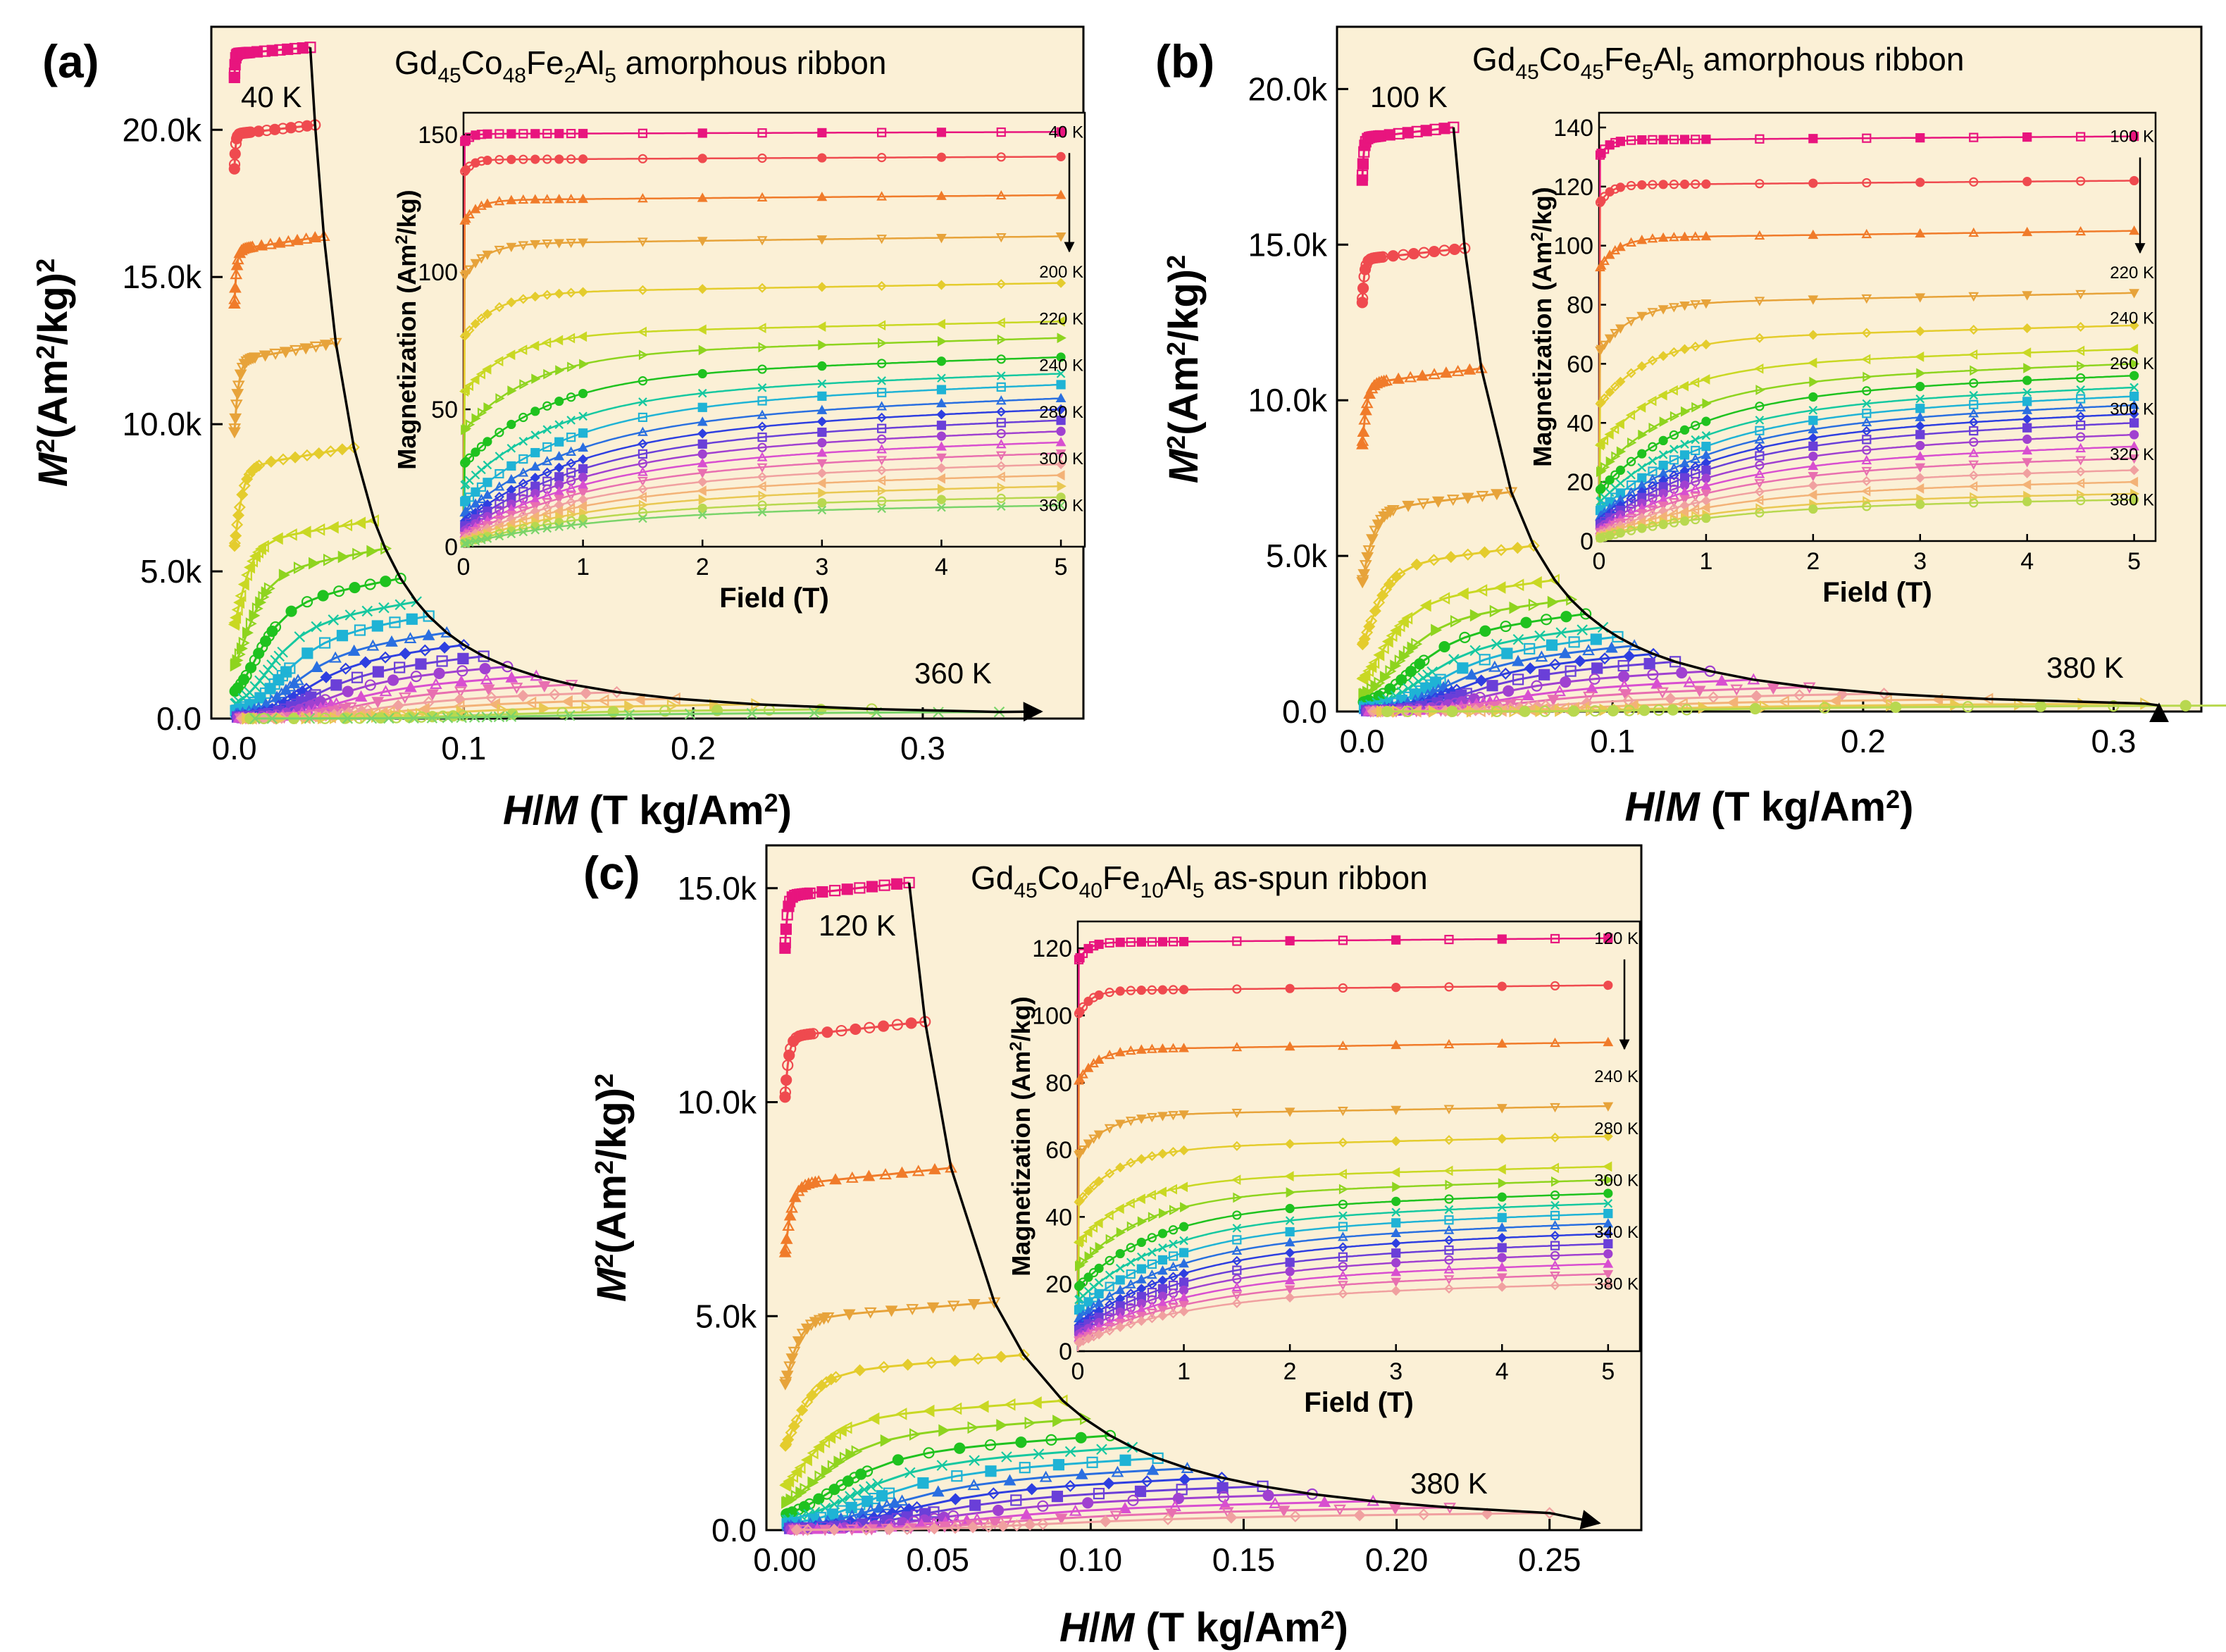 The height and width of the screenshot is (1652, 2226). What do you see at coordinates (676, 384) in the screenshot?
I see `temperature-envelope-arrow` at bounding box center [676, 384].